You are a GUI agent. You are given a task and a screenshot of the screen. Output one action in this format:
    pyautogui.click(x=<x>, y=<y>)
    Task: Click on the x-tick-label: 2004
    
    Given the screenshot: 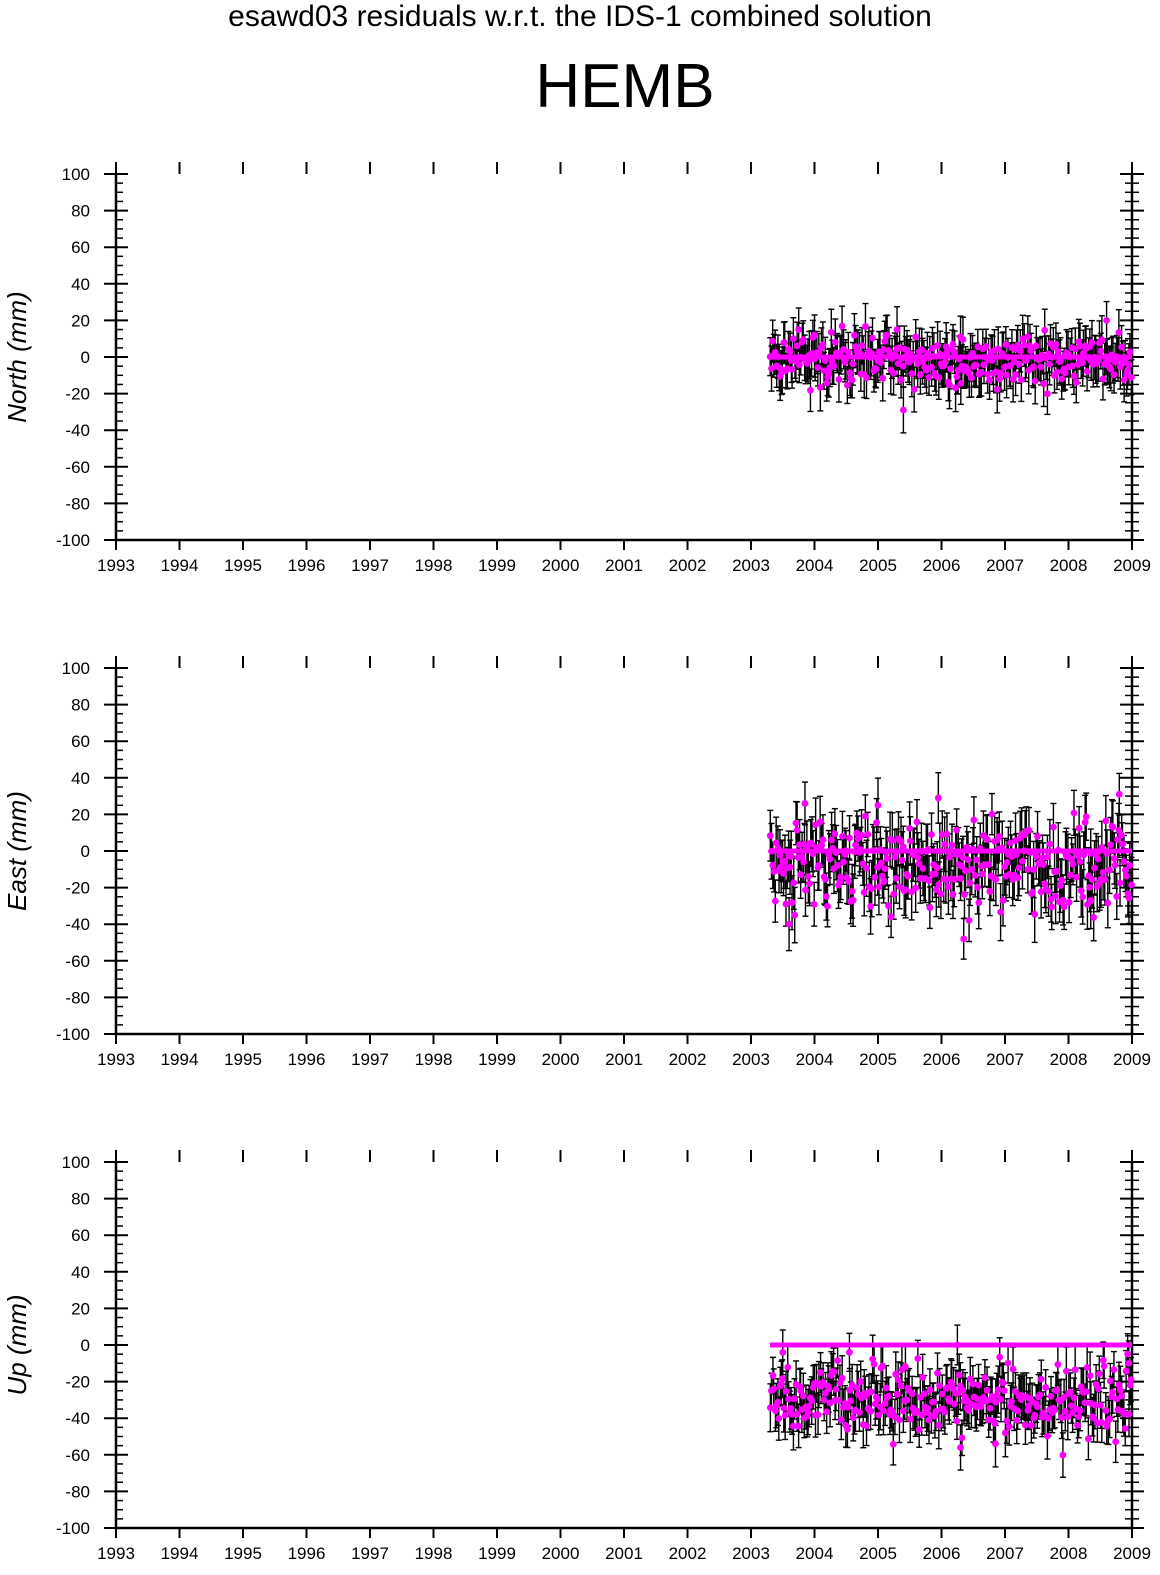 What is the action you would take?
    pyautogui.click(x=815, y=1553)
    